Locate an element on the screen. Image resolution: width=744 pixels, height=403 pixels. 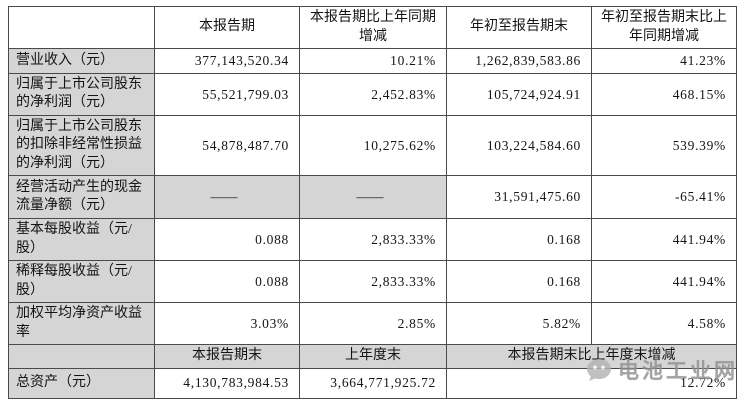
cell-value: 103,224,584.60 is located at coordinates (519, 145).